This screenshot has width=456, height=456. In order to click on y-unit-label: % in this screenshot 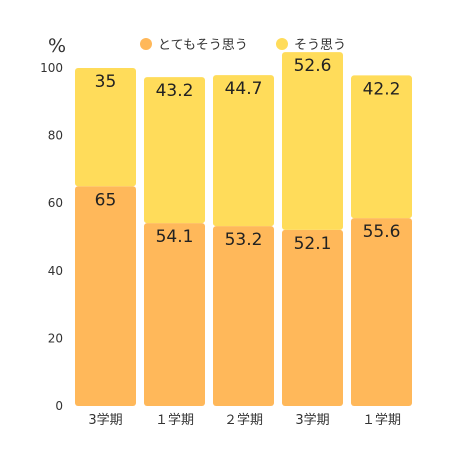, I will do `click(57, 46)`.